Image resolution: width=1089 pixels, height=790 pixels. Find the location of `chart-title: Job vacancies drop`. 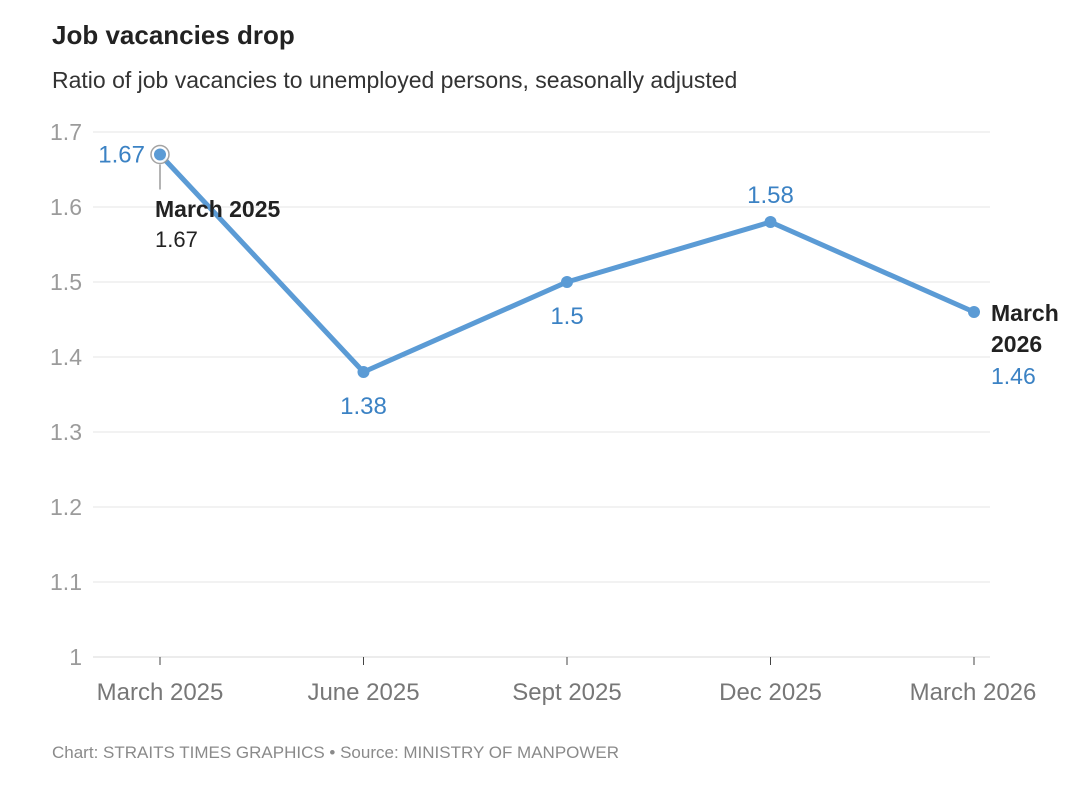

chart-title: Job vacancies drop is located at coordinates (173, 35).